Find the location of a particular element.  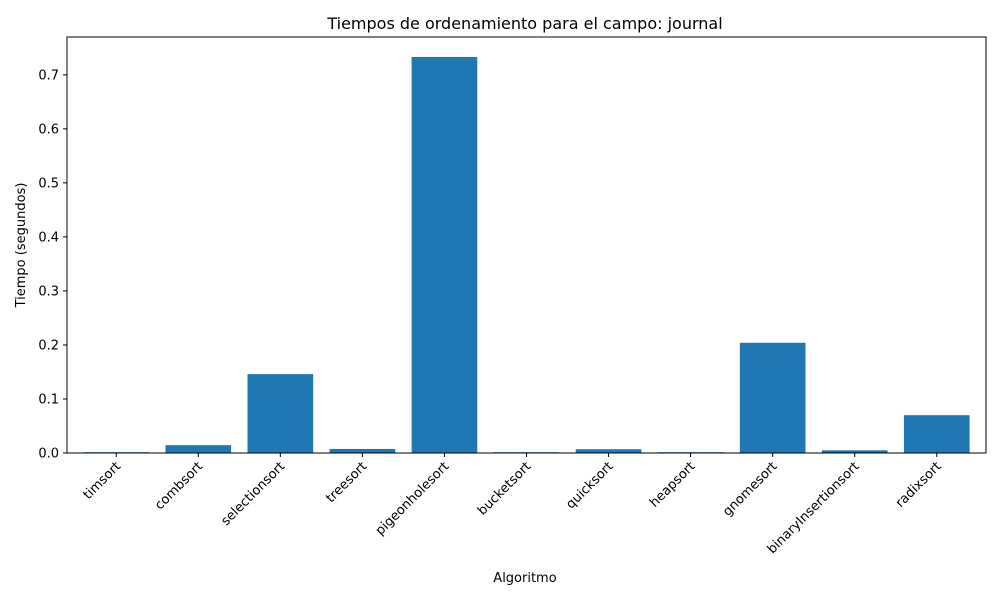

y-tick-label: 0.5 is located at coordinates (48, 183).